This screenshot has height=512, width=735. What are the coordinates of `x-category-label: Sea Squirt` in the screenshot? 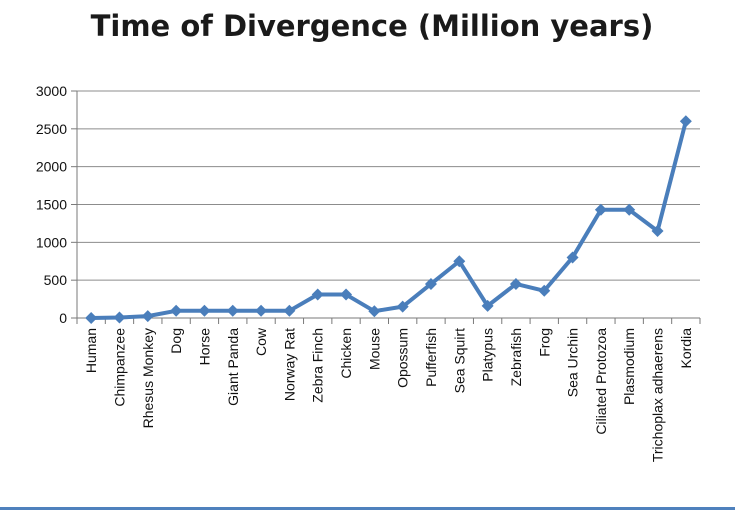 It's located at (459, 360).